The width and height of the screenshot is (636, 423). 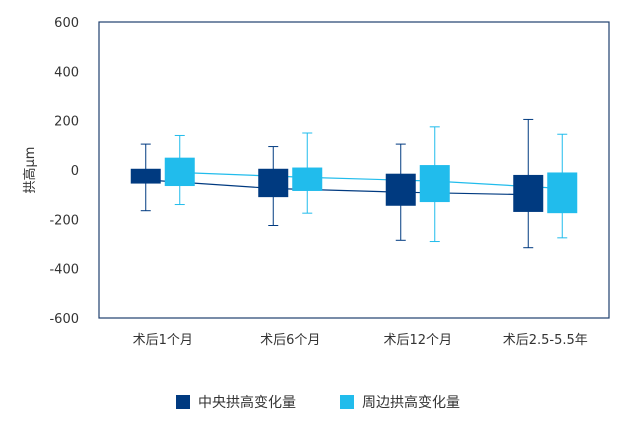 I want to click on y-axis-title: 拱高μm, so click(x=30, y=170).